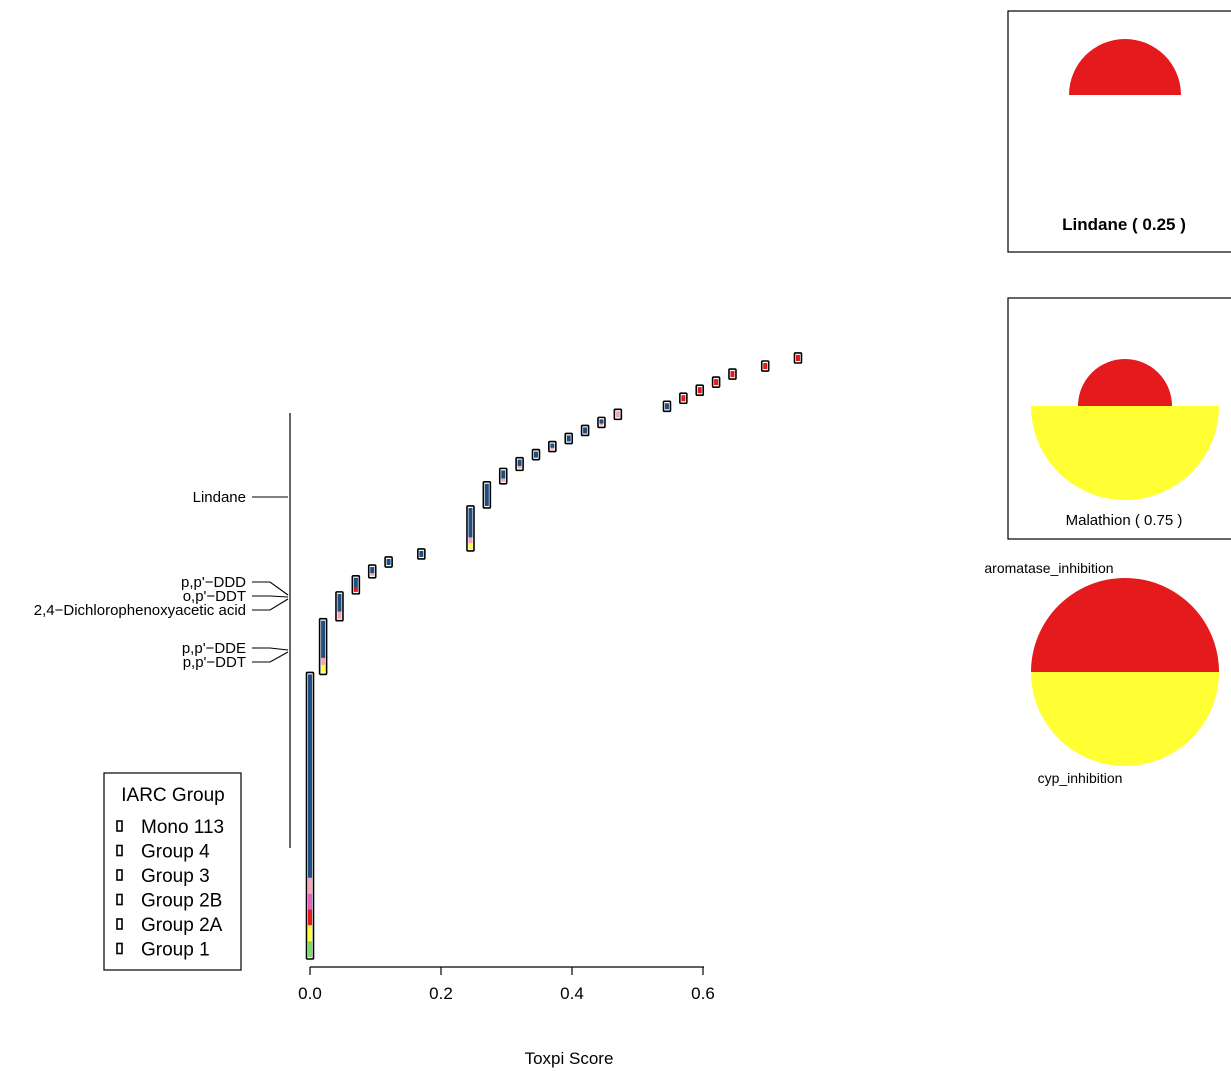  I want to click on annotation: p,p'−DDD, so click(235, 585).